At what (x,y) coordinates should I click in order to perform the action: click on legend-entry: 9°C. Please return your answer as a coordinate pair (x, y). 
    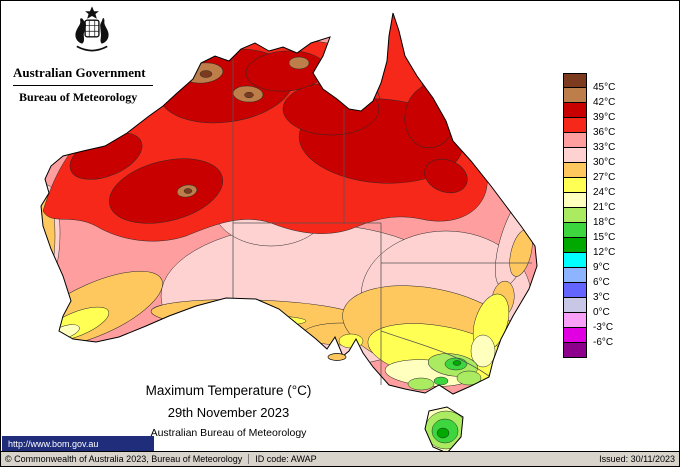
    Looking at the image, I should click on (586, 263).